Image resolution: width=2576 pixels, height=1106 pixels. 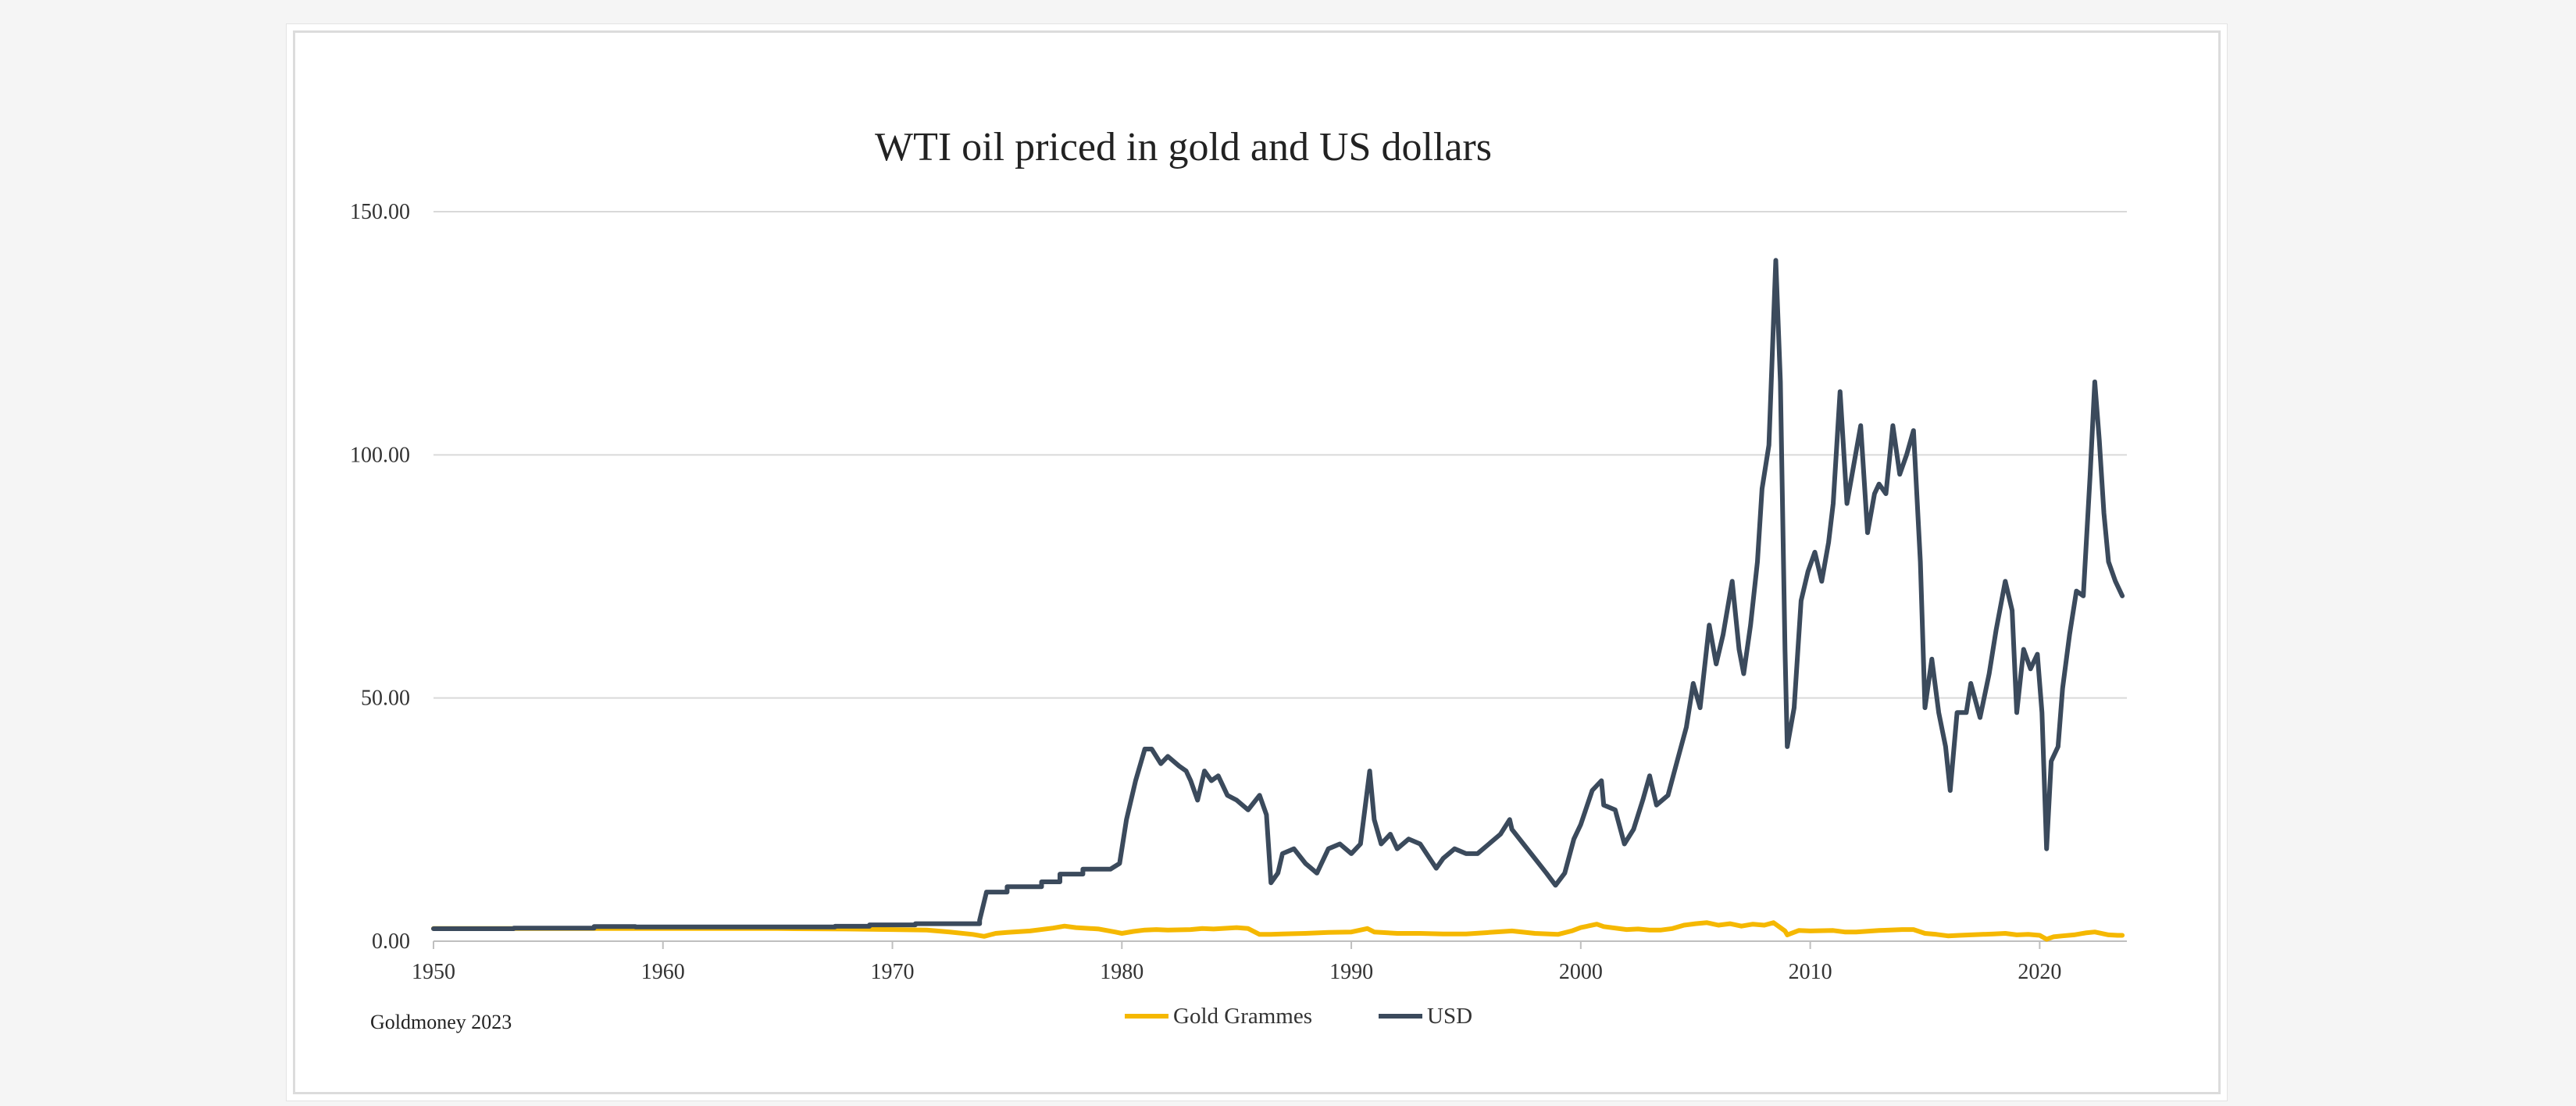 I want to click on y-tick-label: 0.00, so click(x=391, y=941).